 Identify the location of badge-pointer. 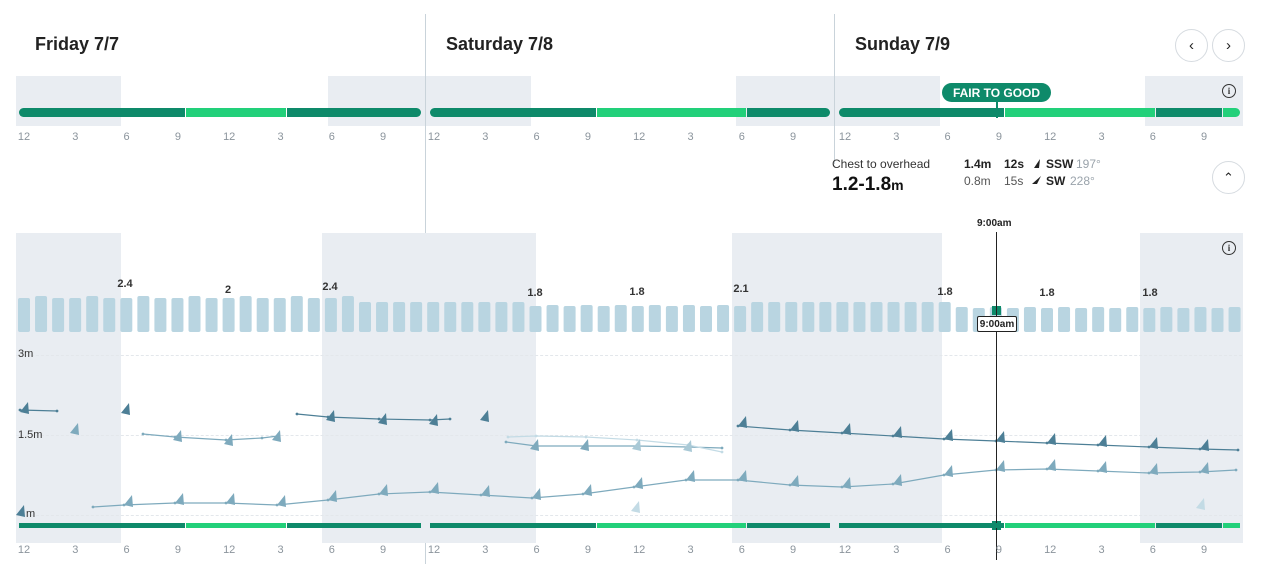
(997, 110).